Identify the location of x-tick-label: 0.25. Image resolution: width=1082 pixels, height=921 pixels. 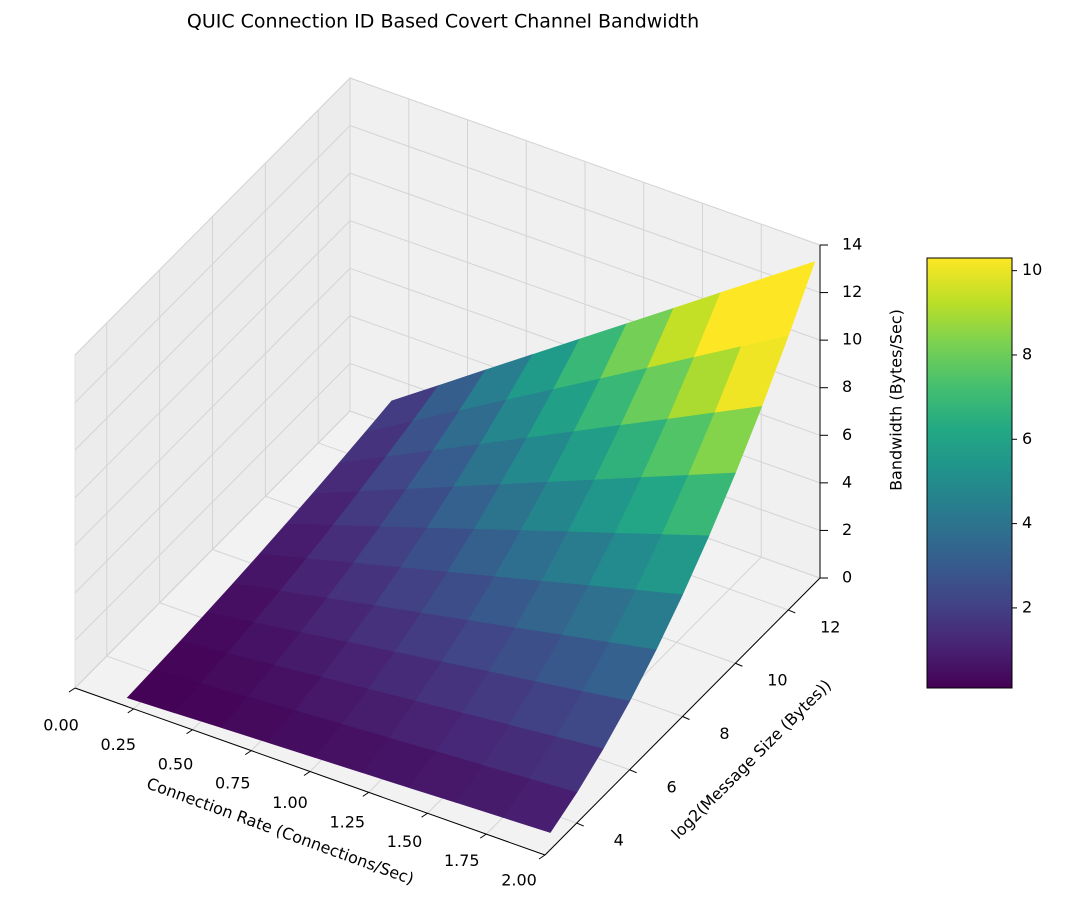
(118, 744).